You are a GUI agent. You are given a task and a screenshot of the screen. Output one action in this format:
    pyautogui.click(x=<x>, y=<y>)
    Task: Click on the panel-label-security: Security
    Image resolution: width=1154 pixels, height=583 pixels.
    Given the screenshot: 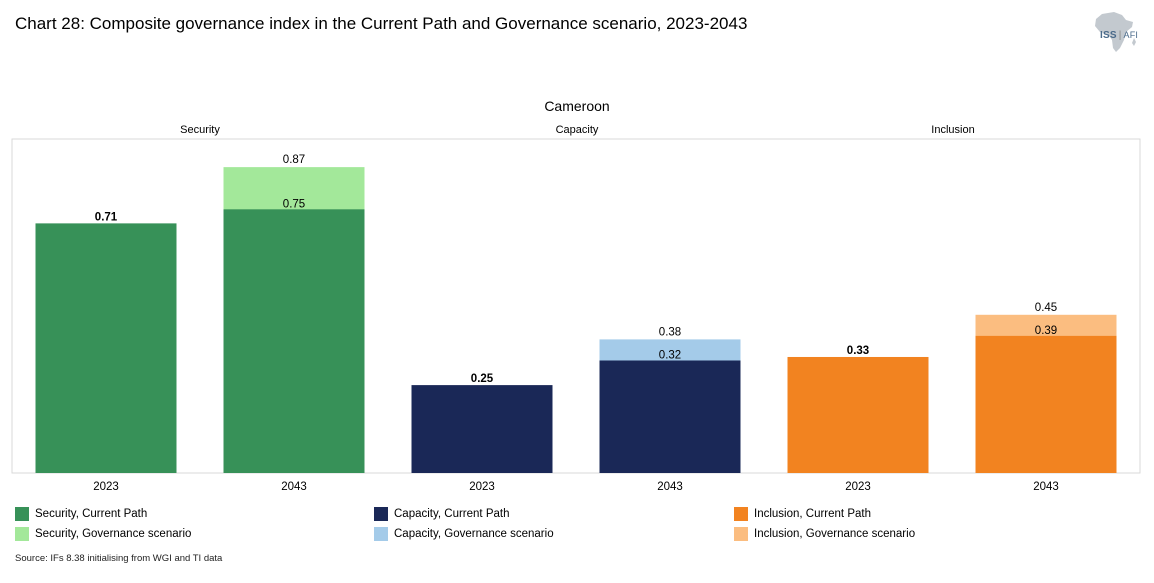 What is the action you would take?
    pyautogui.click(x=200, y=130)
    